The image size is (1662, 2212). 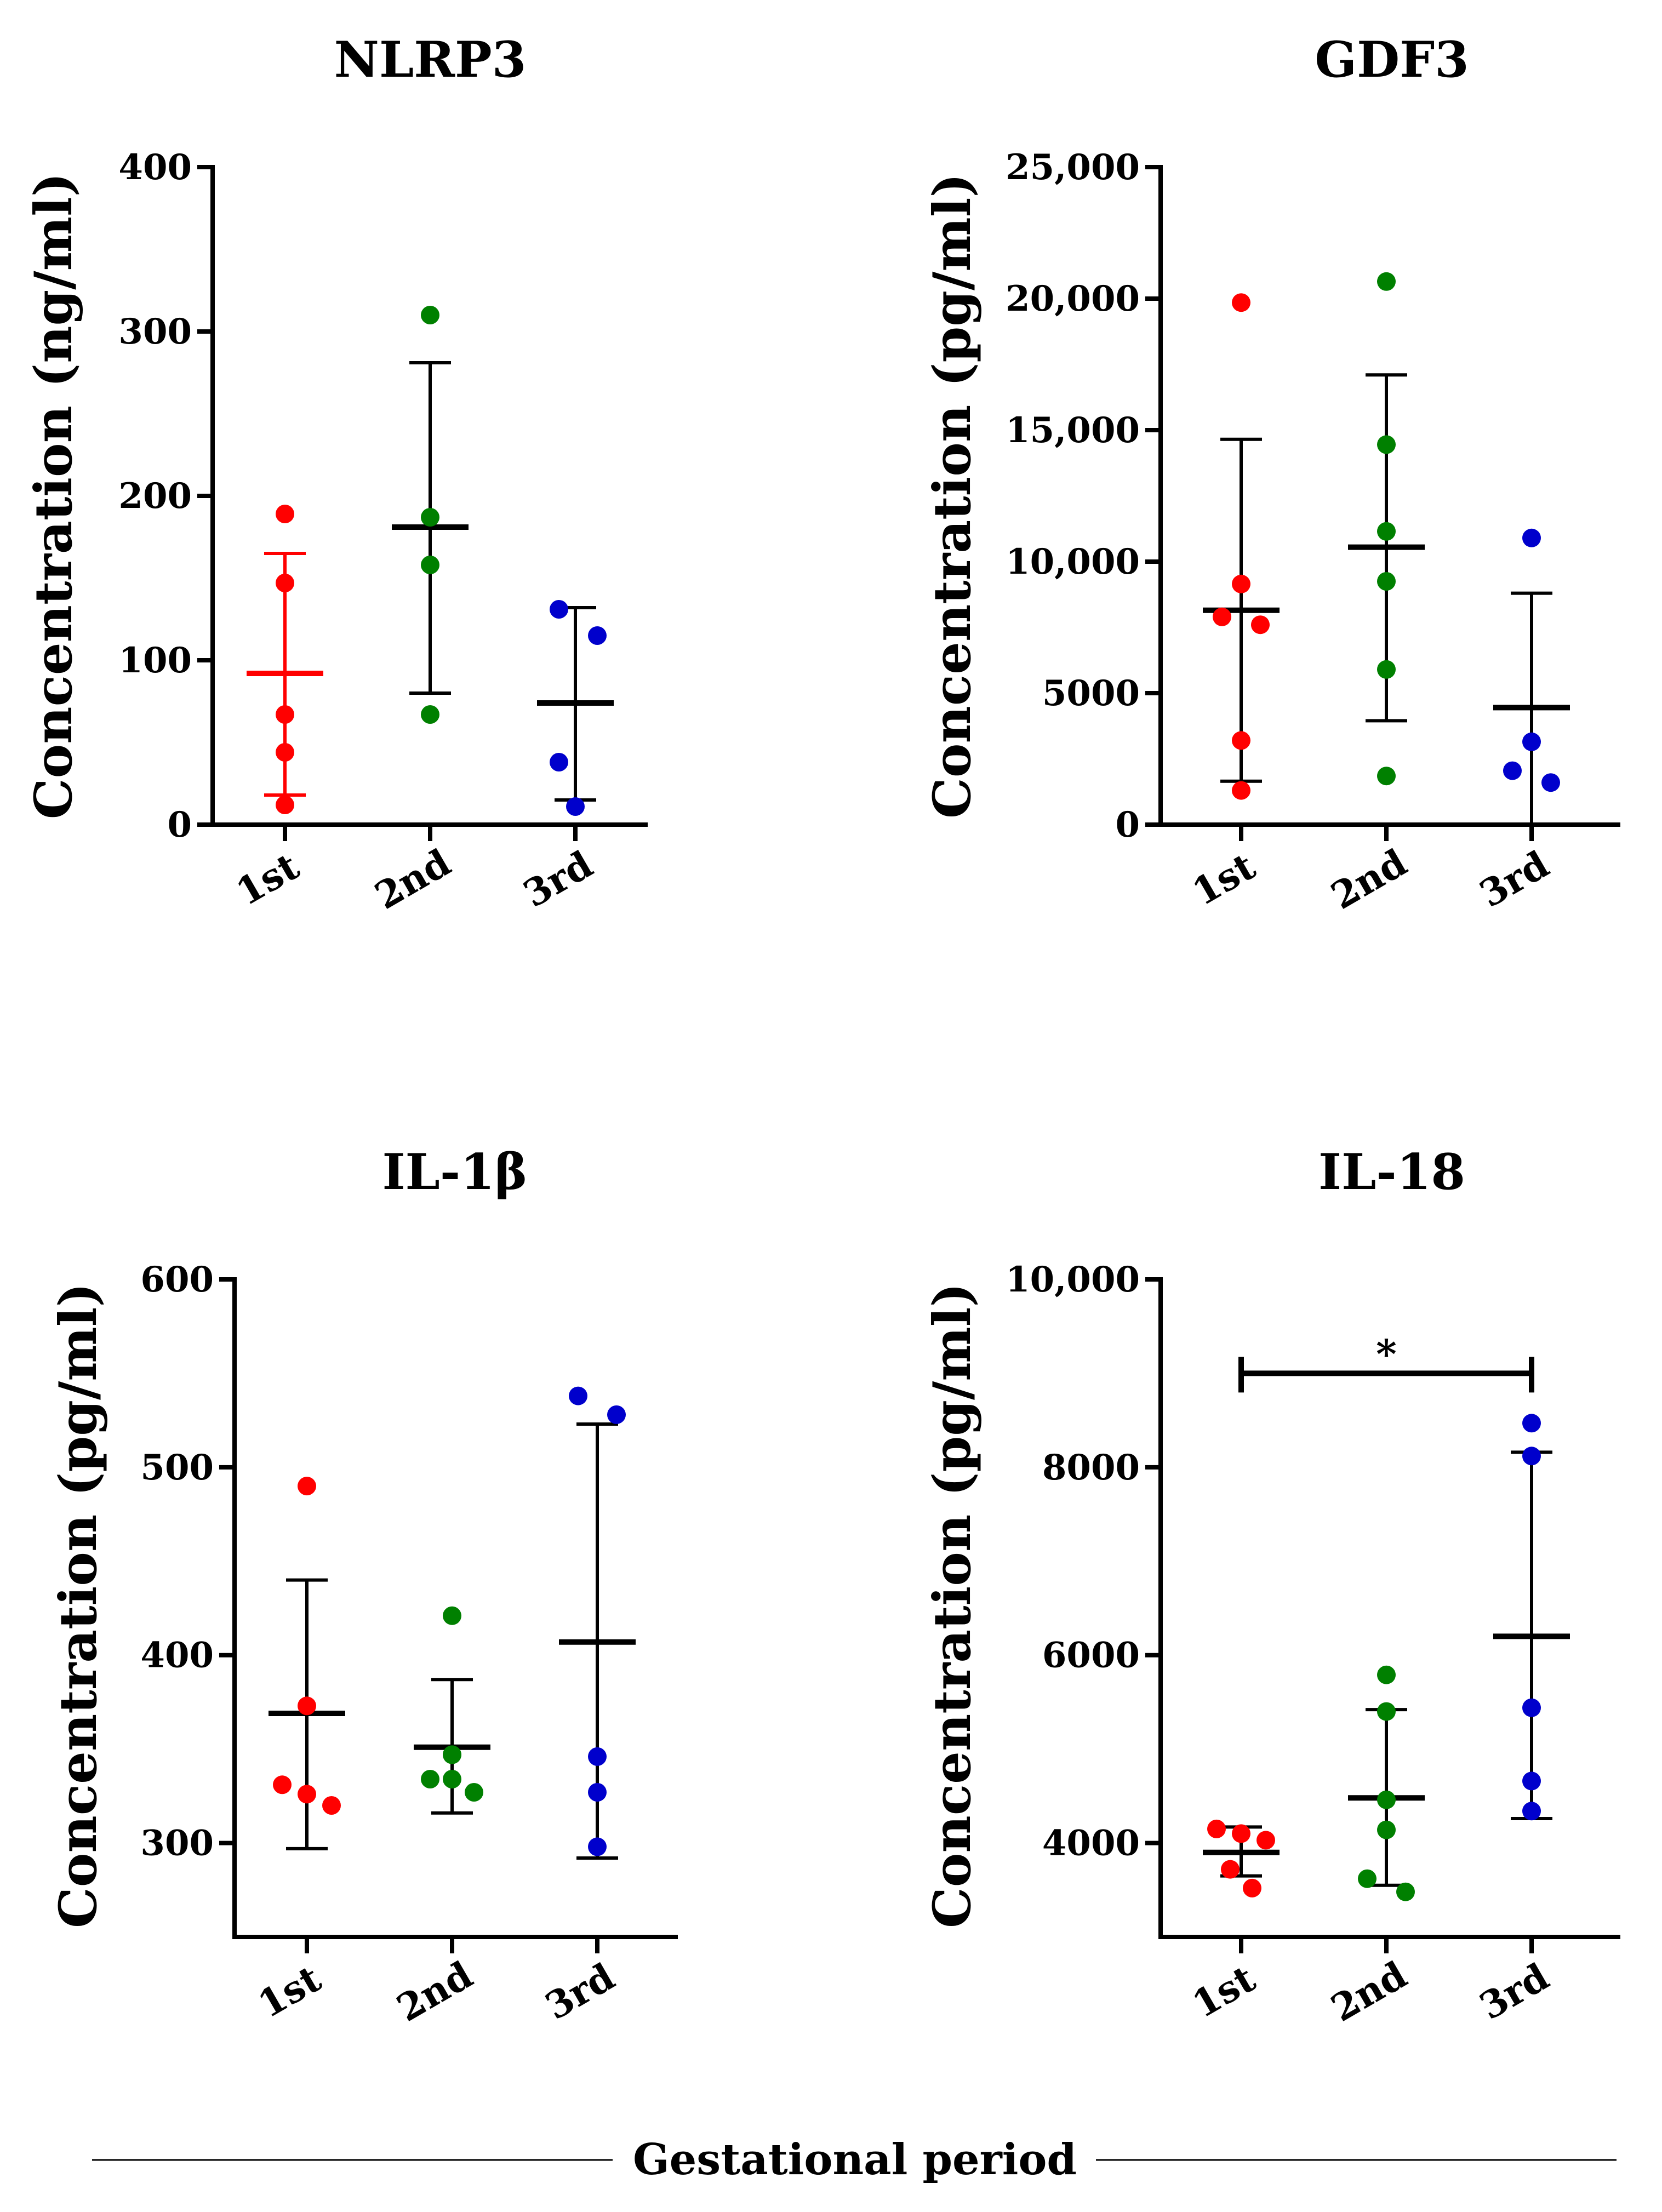 What do you see at coordinates (1073, 431) in the screenshot?
I see `y-tick-label: 15,000` at bounding box center [1073, 431].